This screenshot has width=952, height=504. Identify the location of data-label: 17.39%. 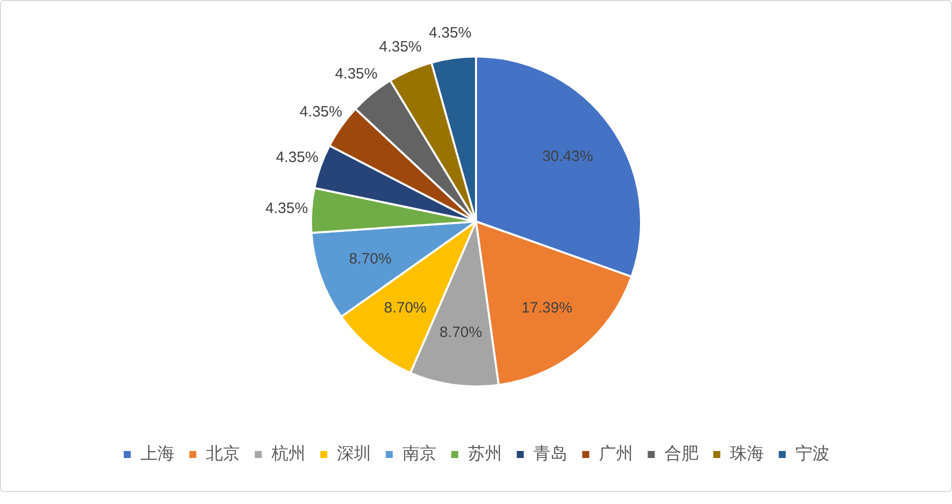
(546, 308).